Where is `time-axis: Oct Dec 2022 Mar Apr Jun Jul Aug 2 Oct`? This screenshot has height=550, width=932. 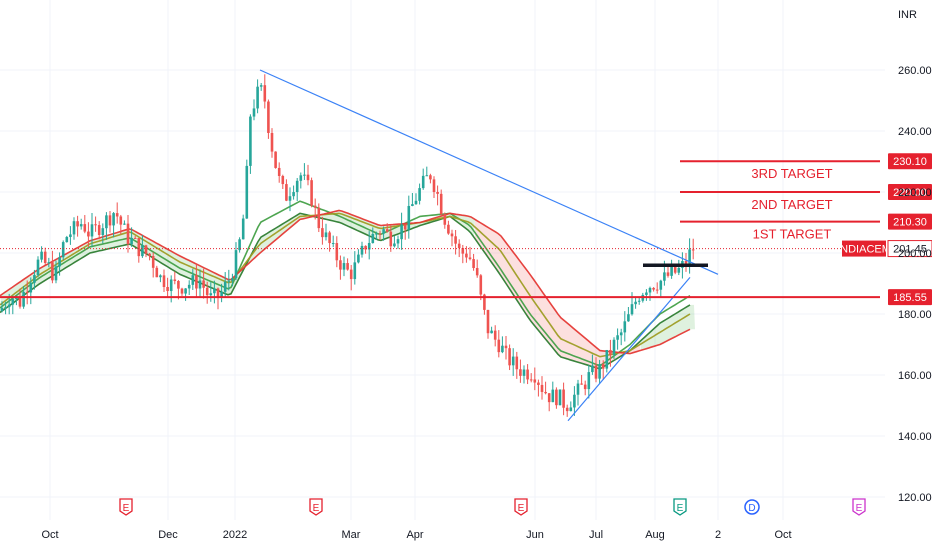
time-axis: Oct Dec 2022 Mar Apr Jun Jul Aug 2 Oct is located at coordinates (416, 535).